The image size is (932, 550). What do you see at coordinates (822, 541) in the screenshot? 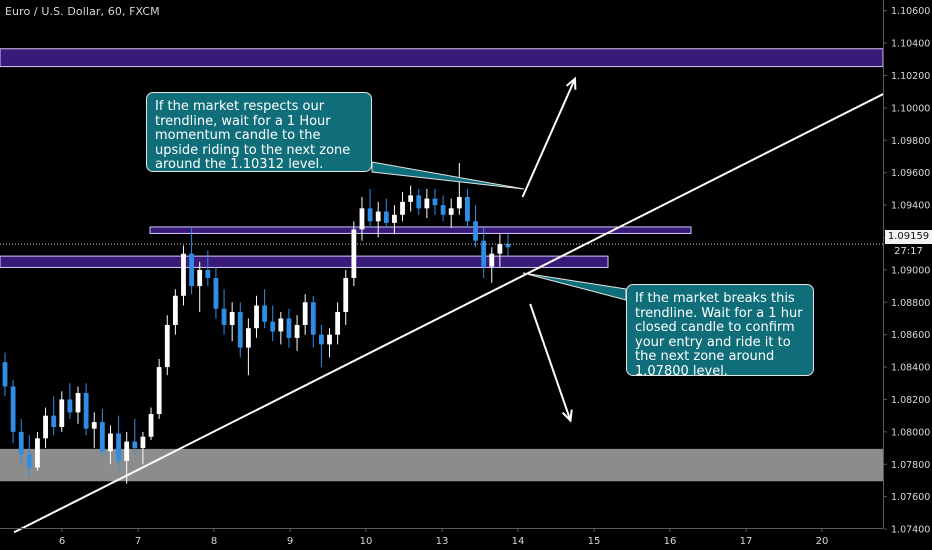
I see `x-tick-label: 20` at bounding box center [822, 541].